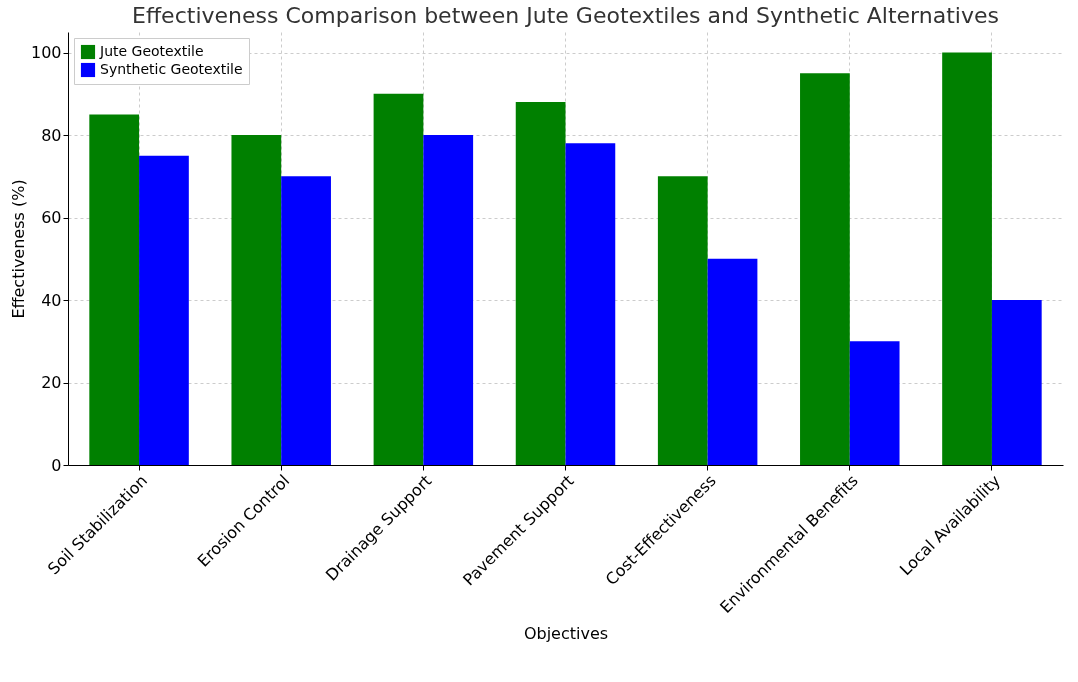 This screenshot has width=1078, height=682. I want to click on x-axis-title: Objectives, so click(566, 634).